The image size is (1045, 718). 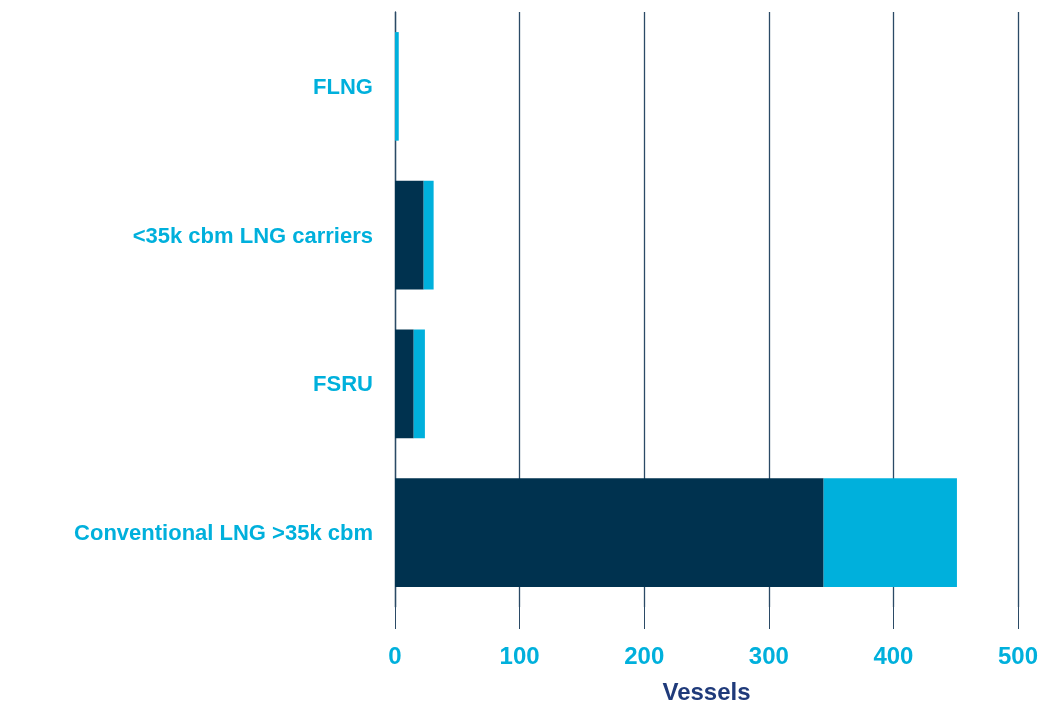 What do you see at coordinates (223, 533) in the screenshot?
I see `y-tick-label: Conventional LNG >35k cbm` at bounding box center [223, 533].